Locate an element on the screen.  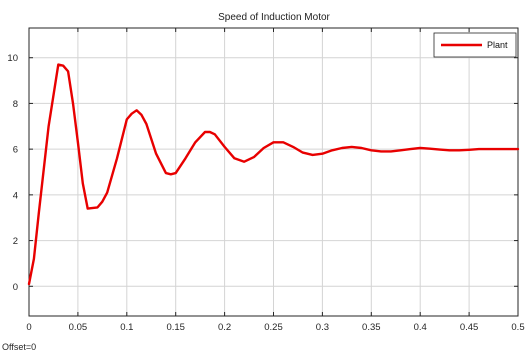
y-tick-label: 0 is located at coordinates (15, 287).